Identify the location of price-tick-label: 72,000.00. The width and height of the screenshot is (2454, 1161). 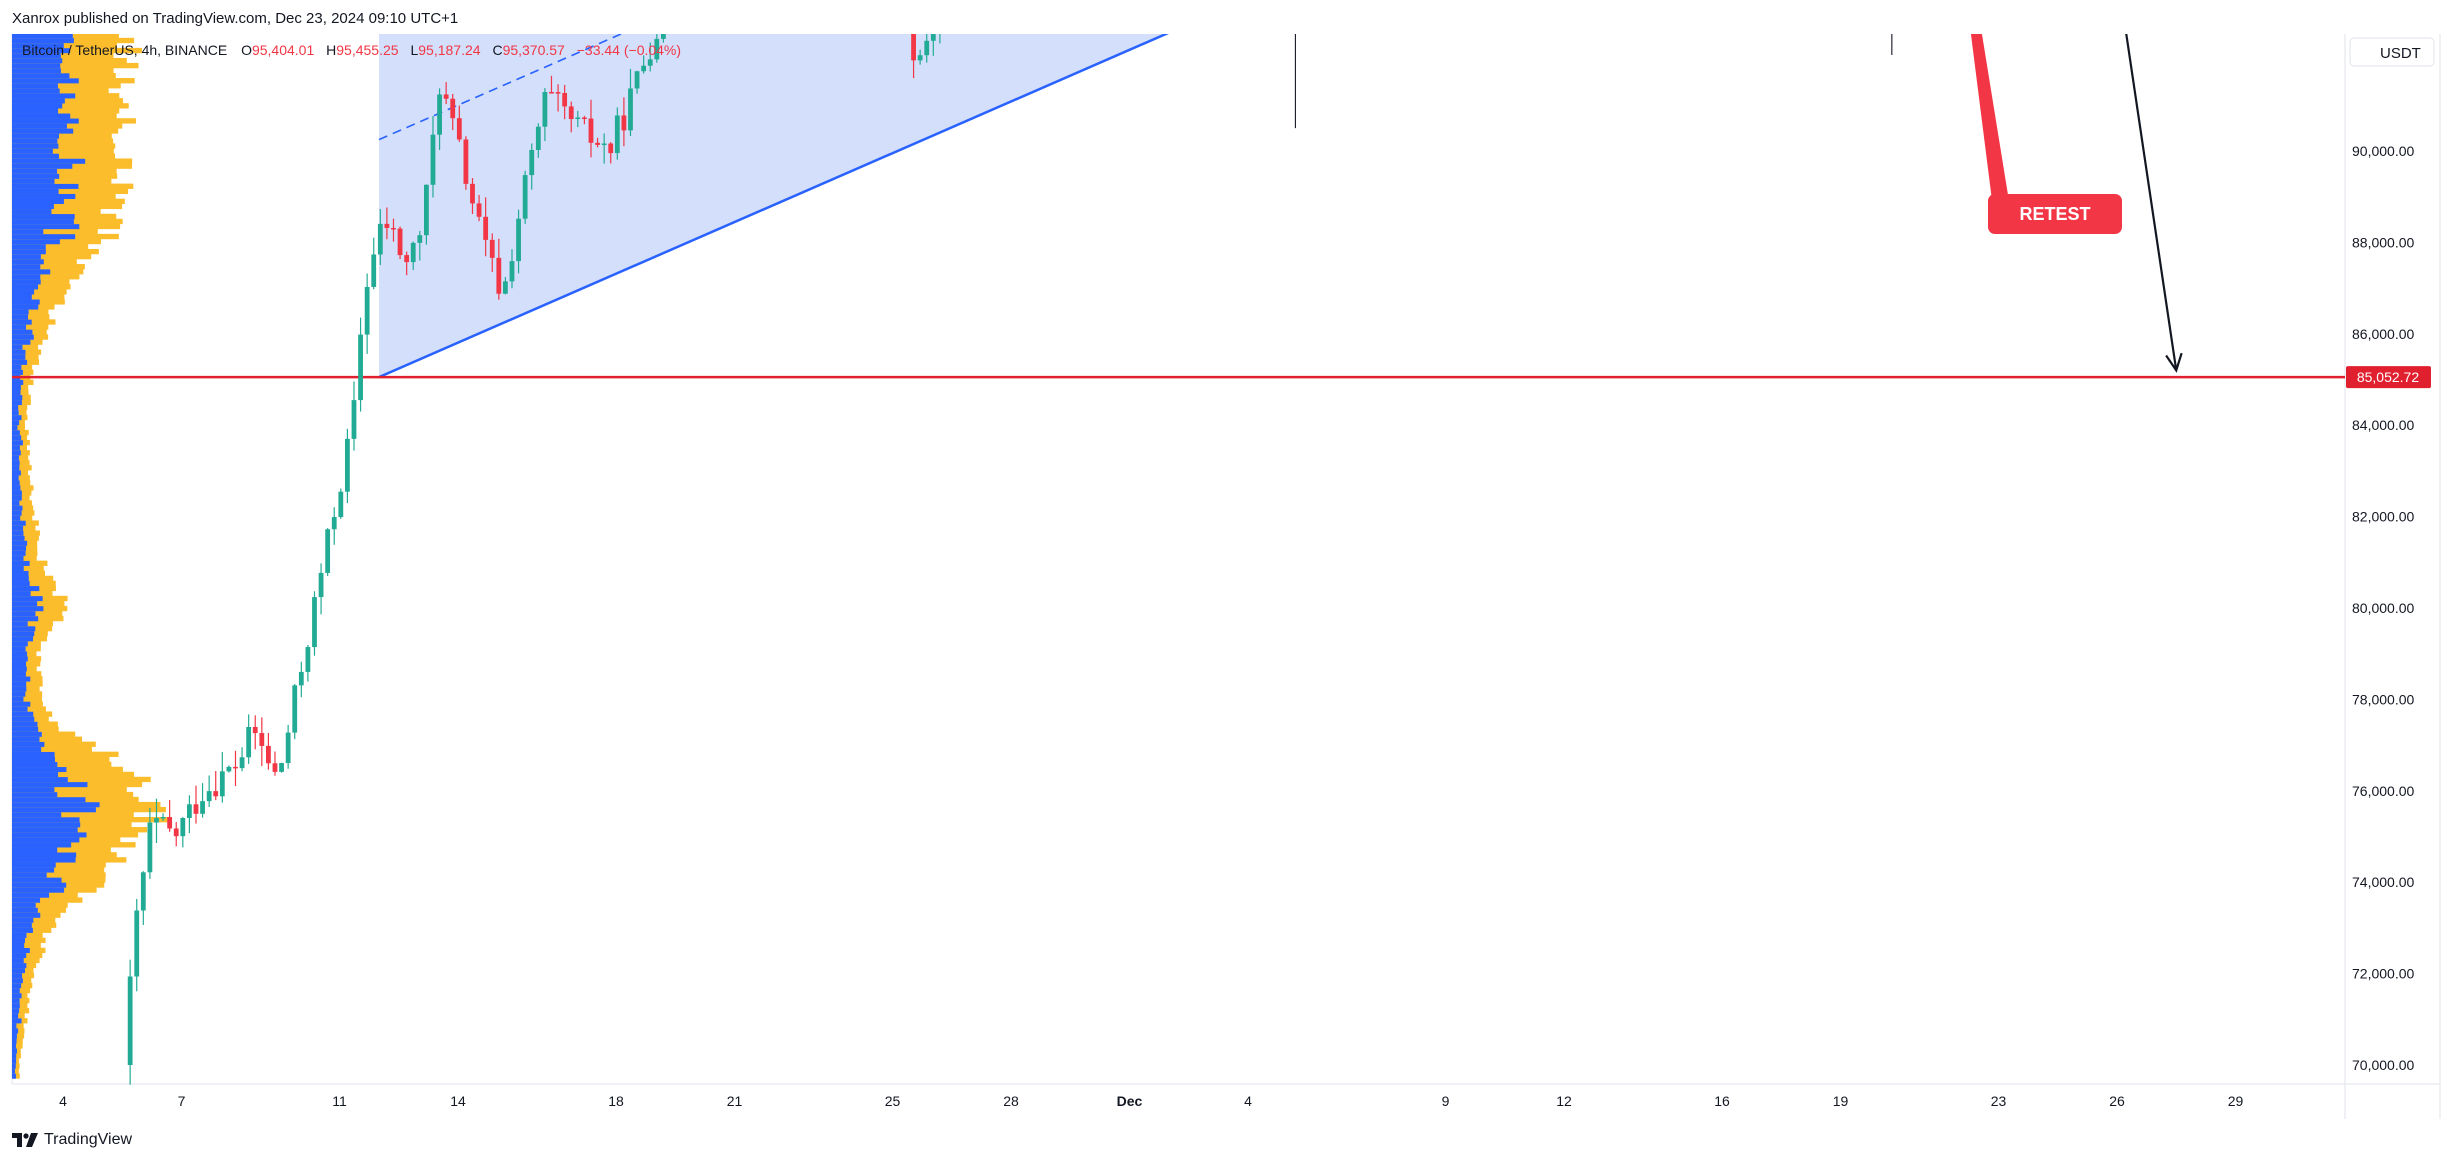
(2383, 974).